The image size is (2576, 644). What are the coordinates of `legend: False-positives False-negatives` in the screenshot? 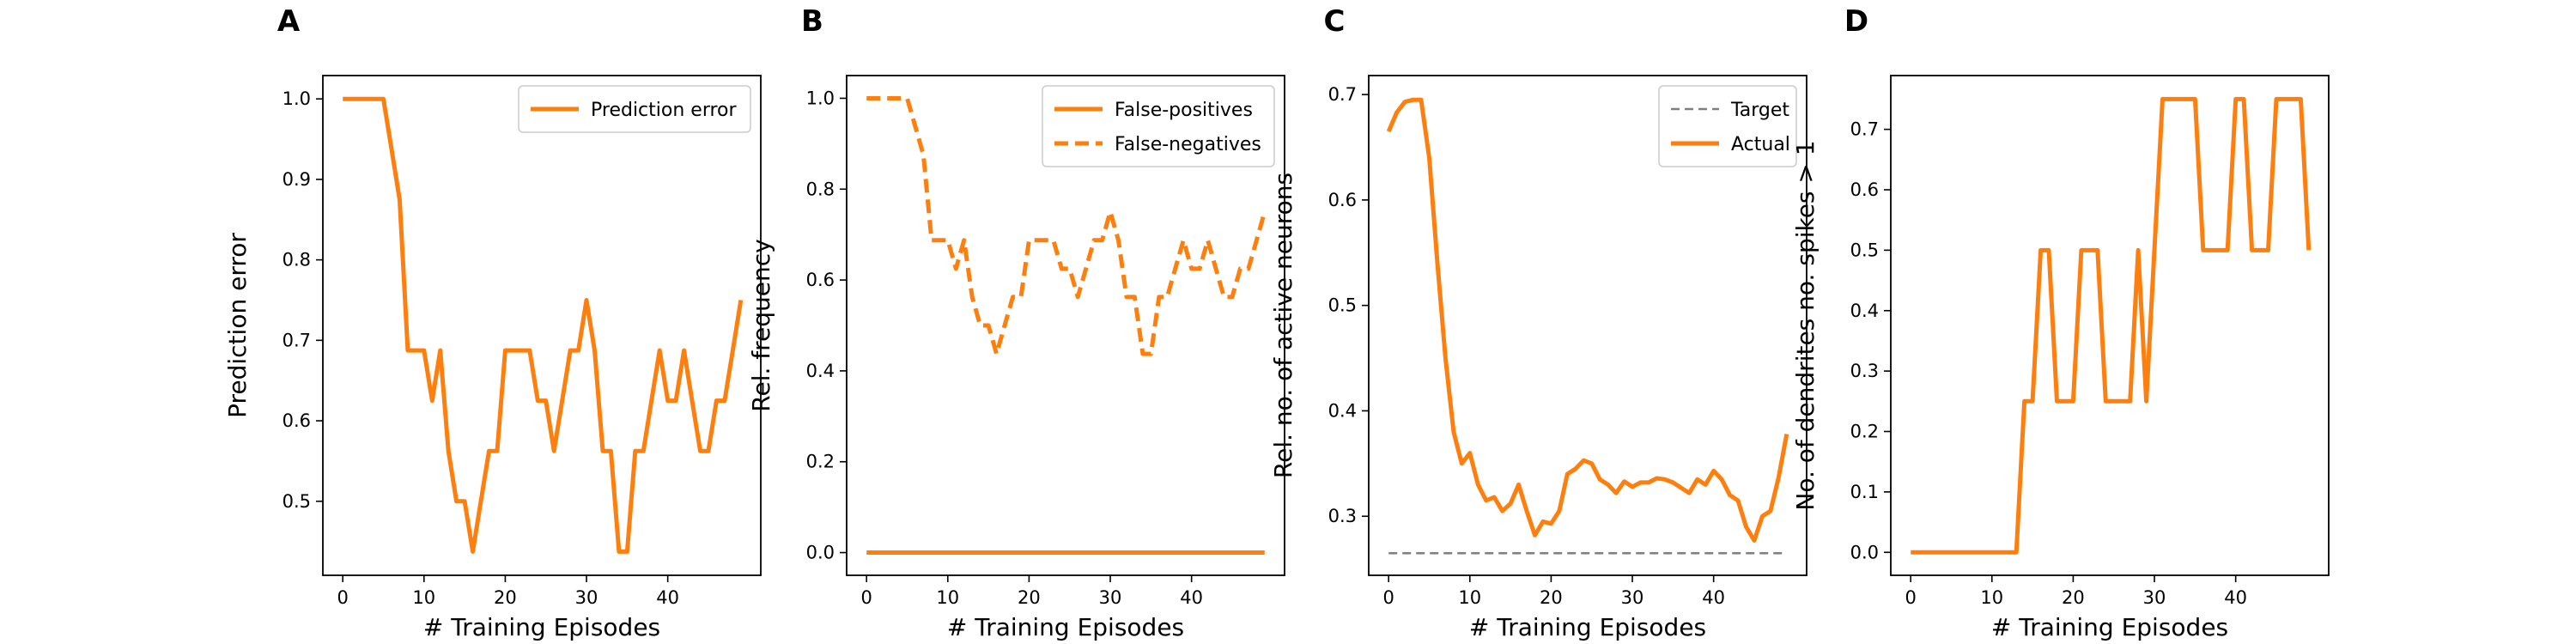 It's located at (1158, 126).